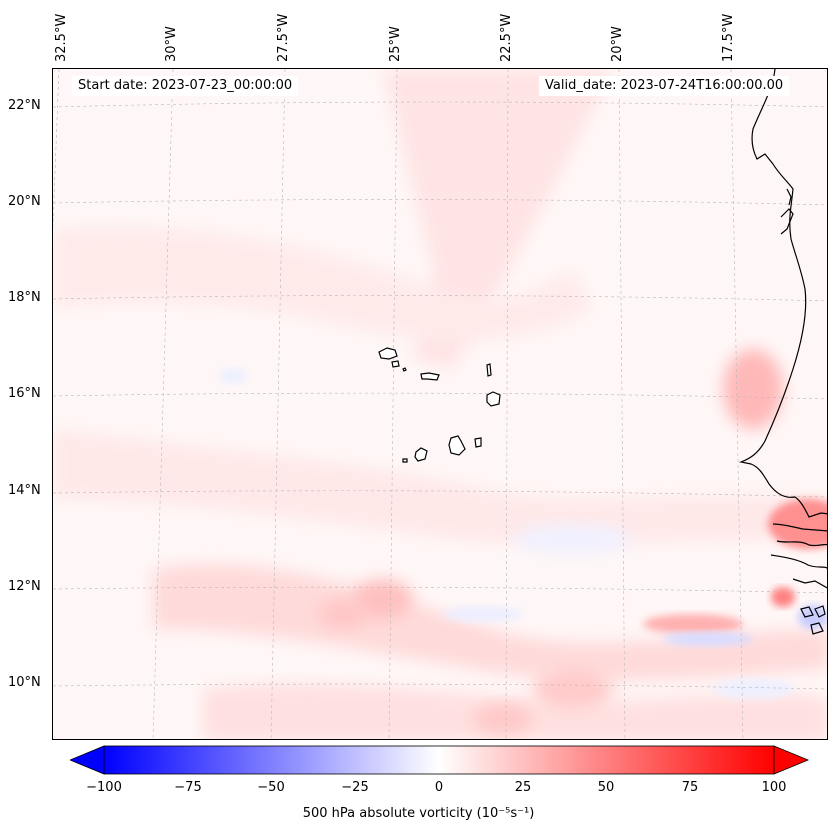  What do you see at coordinates (283, 37) in the screenshot?
I see `lon-label-27-5w: 27.5°W` at bounding box center [283, 37].